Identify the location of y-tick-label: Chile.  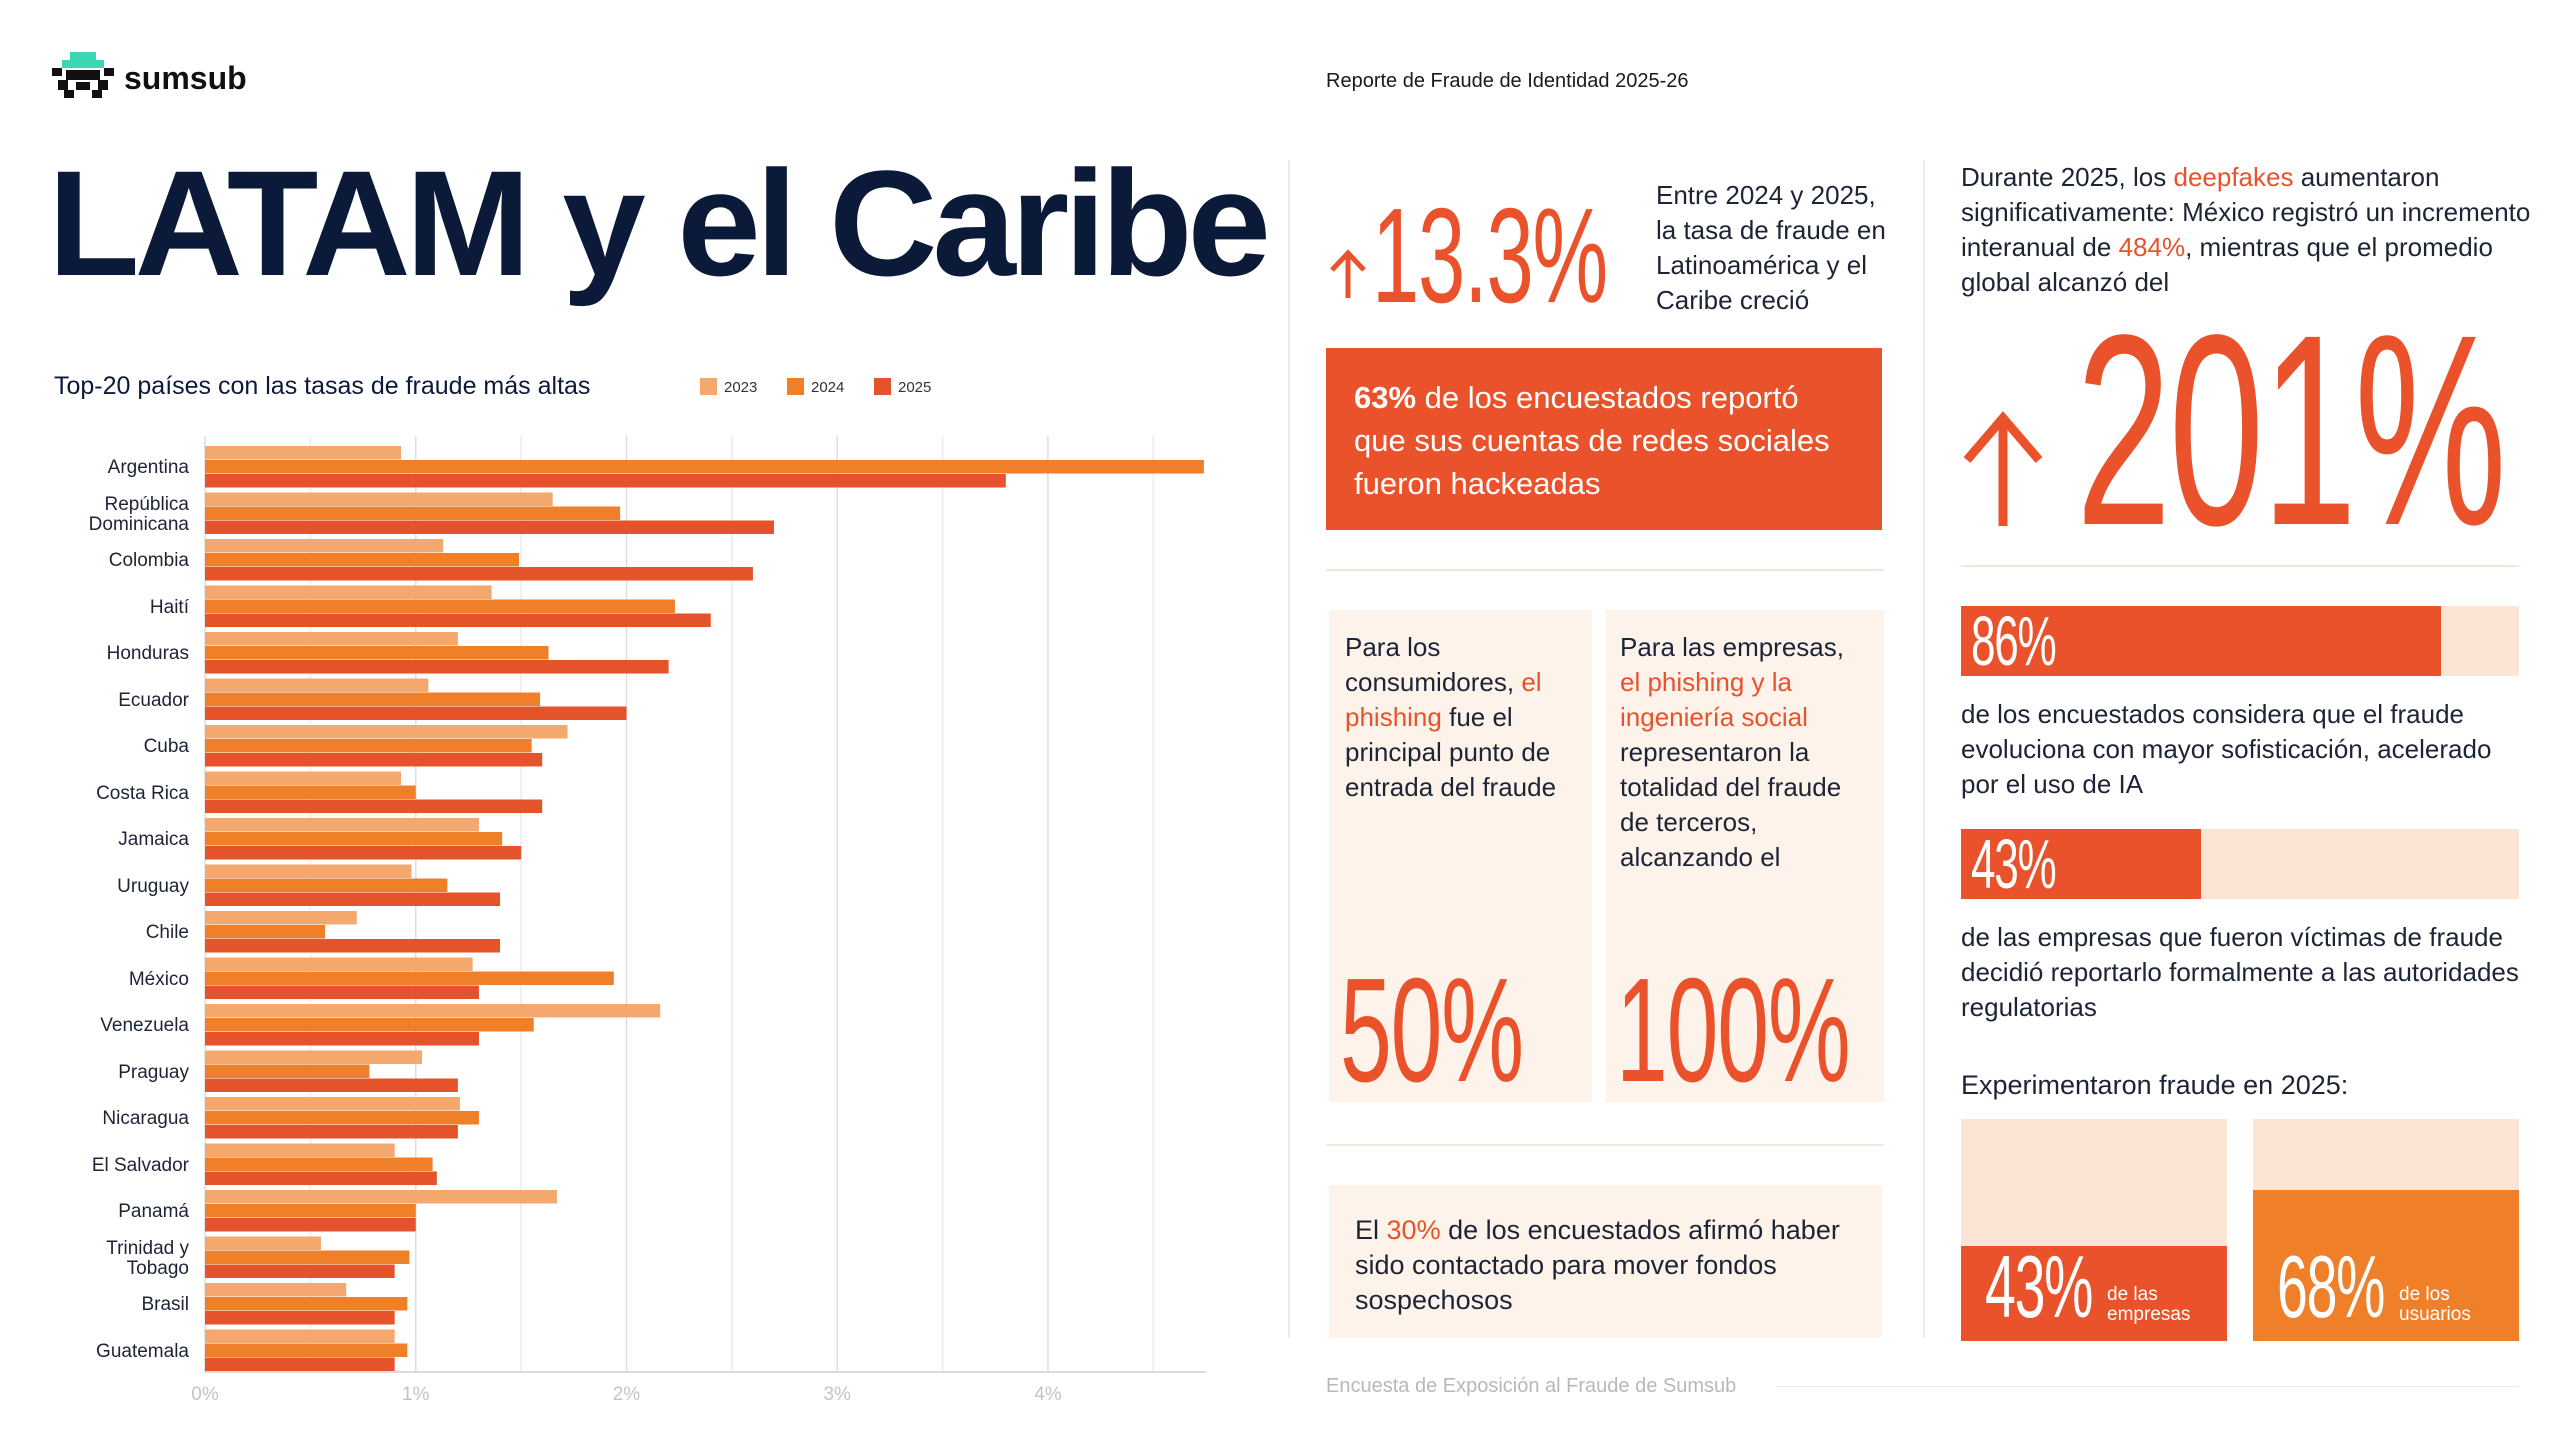
(167, 933).